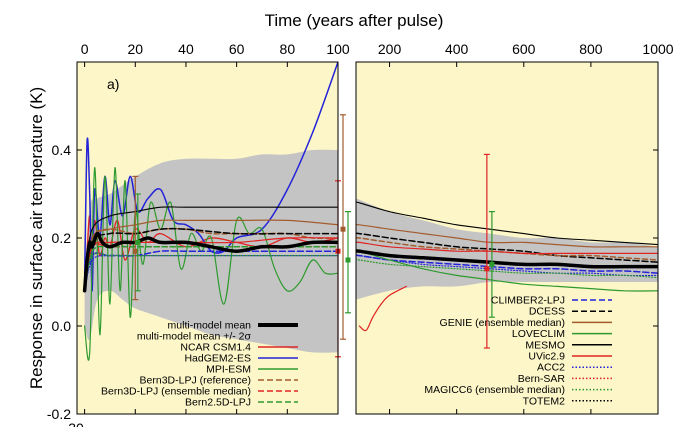  Describe the element at coordinates (278, 336) in the screenshot. I see `legend-swatch` at that location.